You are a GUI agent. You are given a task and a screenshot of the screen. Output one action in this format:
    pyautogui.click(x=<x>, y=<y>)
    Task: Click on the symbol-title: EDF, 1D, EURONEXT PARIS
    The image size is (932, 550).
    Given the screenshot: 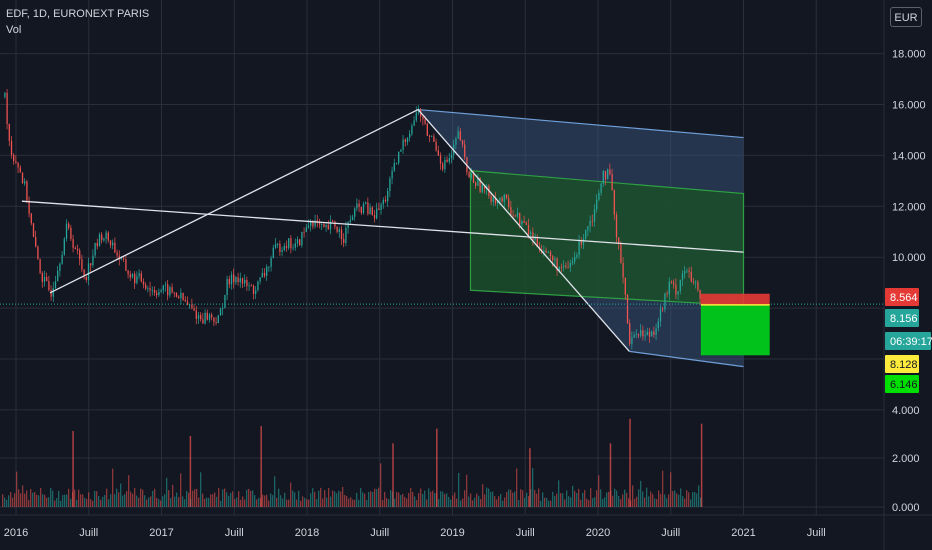 What is the action you would take?
    pyautogui.click(x=78, y=14)
    